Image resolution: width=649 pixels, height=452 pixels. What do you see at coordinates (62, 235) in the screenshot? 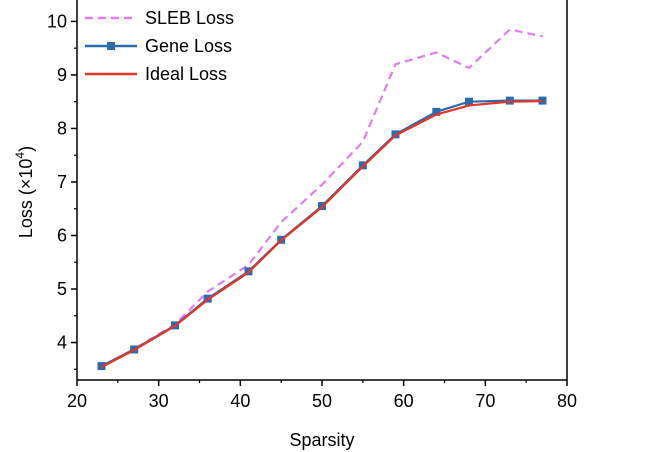
I see `y-tick-label: 6` at bounding box center [62, 235].